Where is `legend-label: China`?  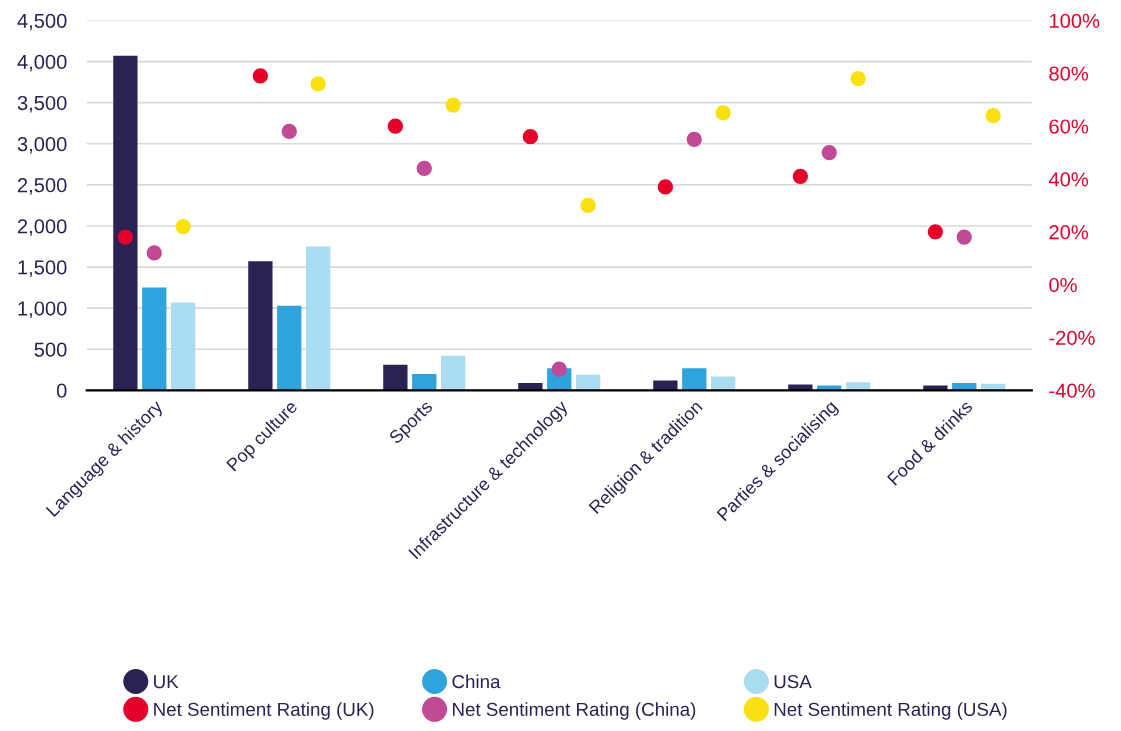
legend-label: China is located at coordinates (476, 681).